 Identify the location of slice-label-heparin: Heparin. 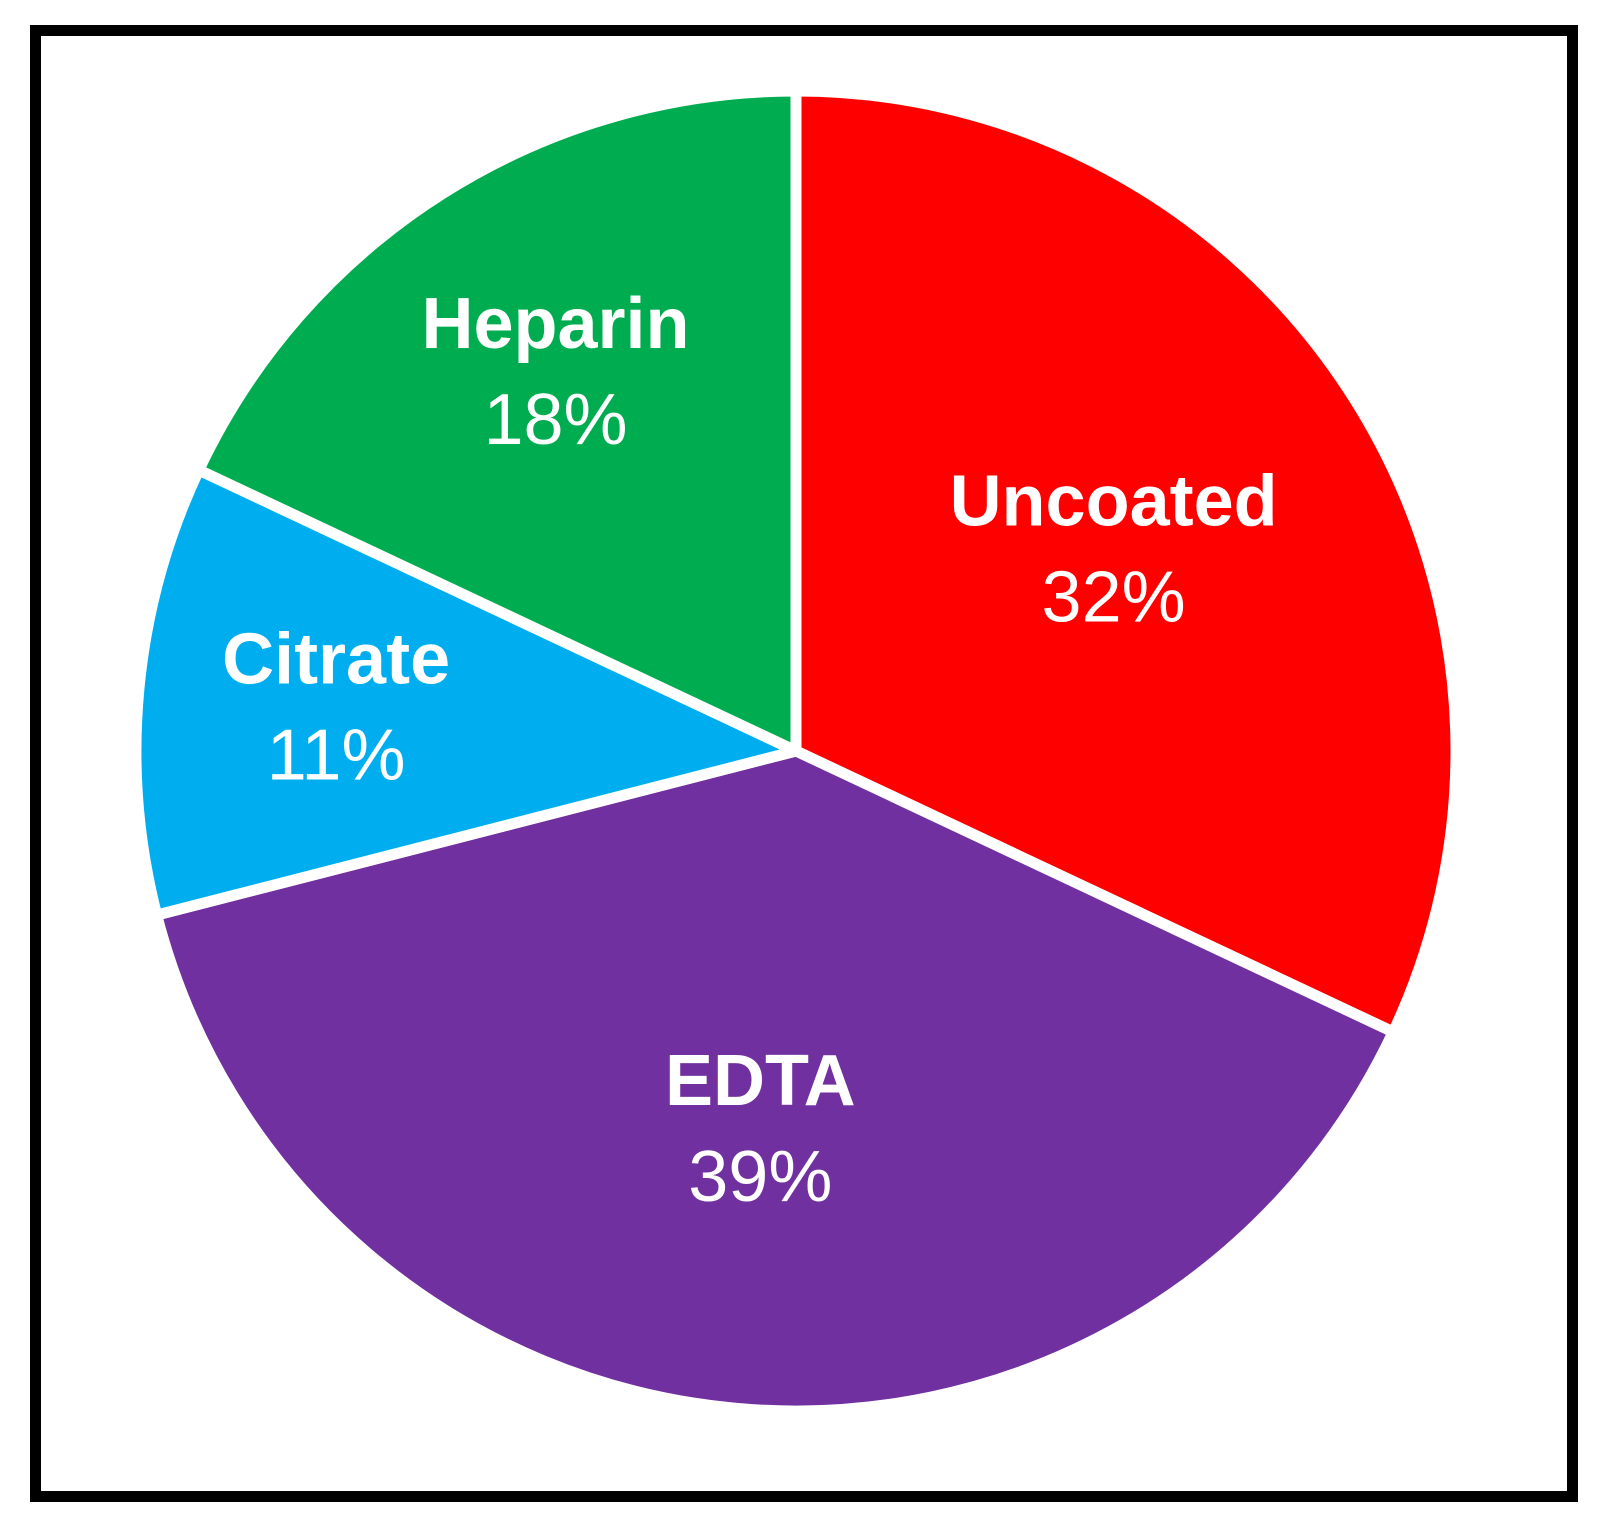
(555, 324).